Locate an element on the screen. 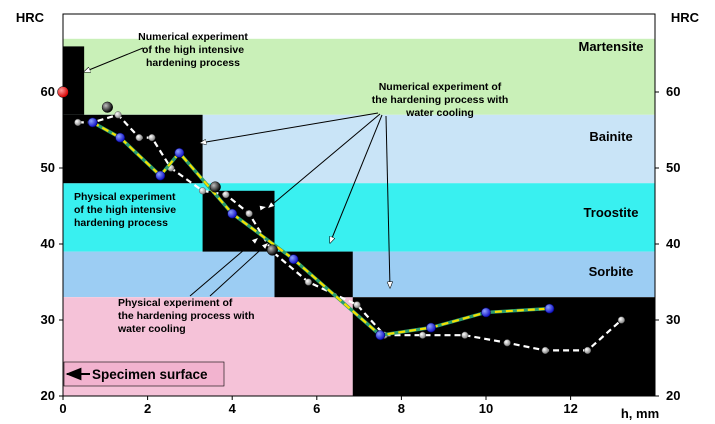 This screenshot has height=424, width=715. specimen-surface-label: Specimen surface is located at coordinates (150, 374).